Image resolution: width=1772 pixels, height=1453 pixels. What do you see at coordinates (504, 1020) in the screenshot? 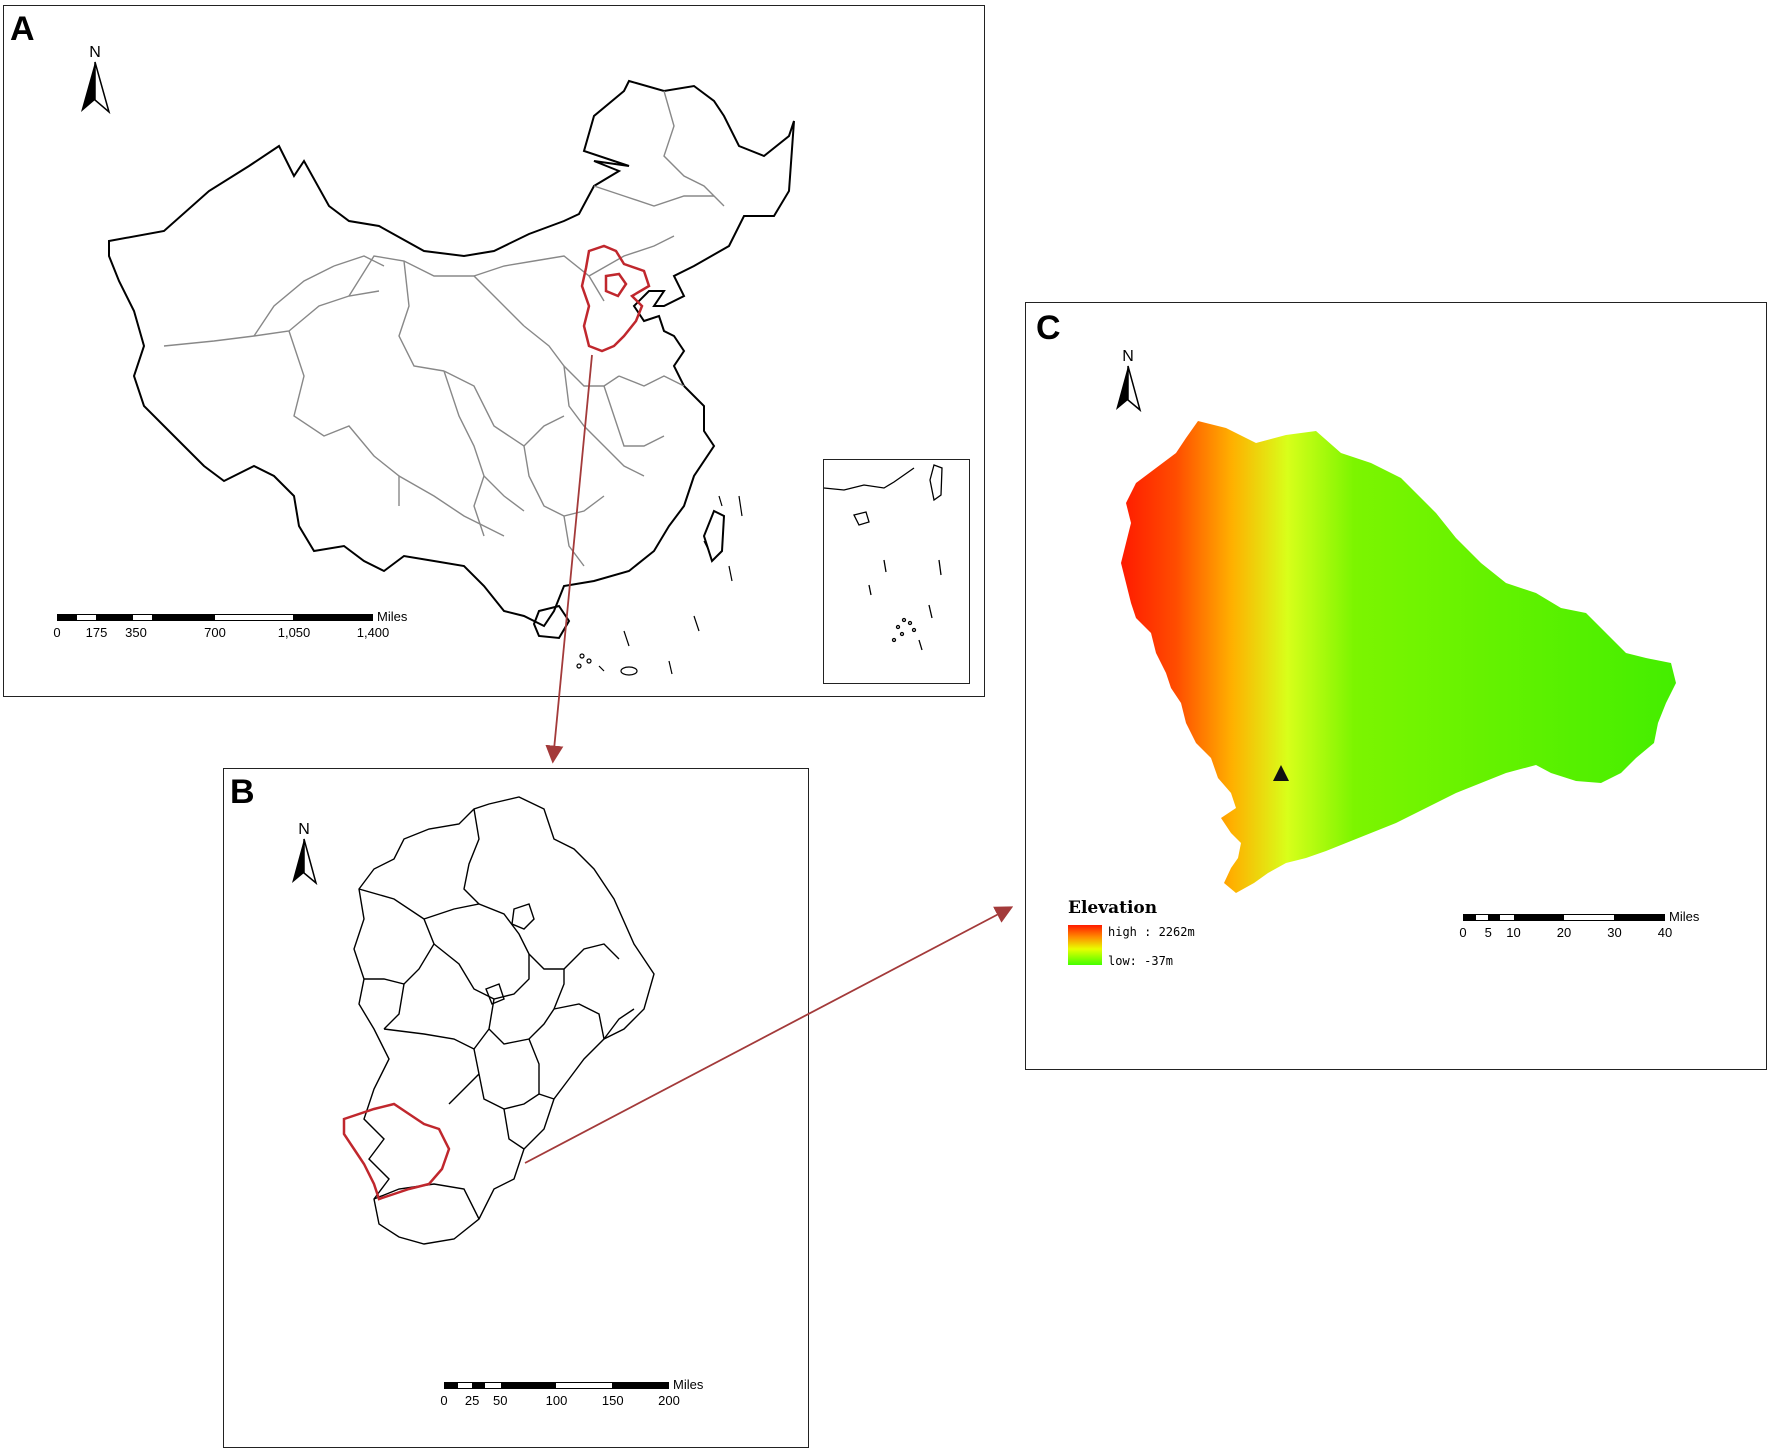
I see `hebei-outline` at bounding box center [504, 1020].